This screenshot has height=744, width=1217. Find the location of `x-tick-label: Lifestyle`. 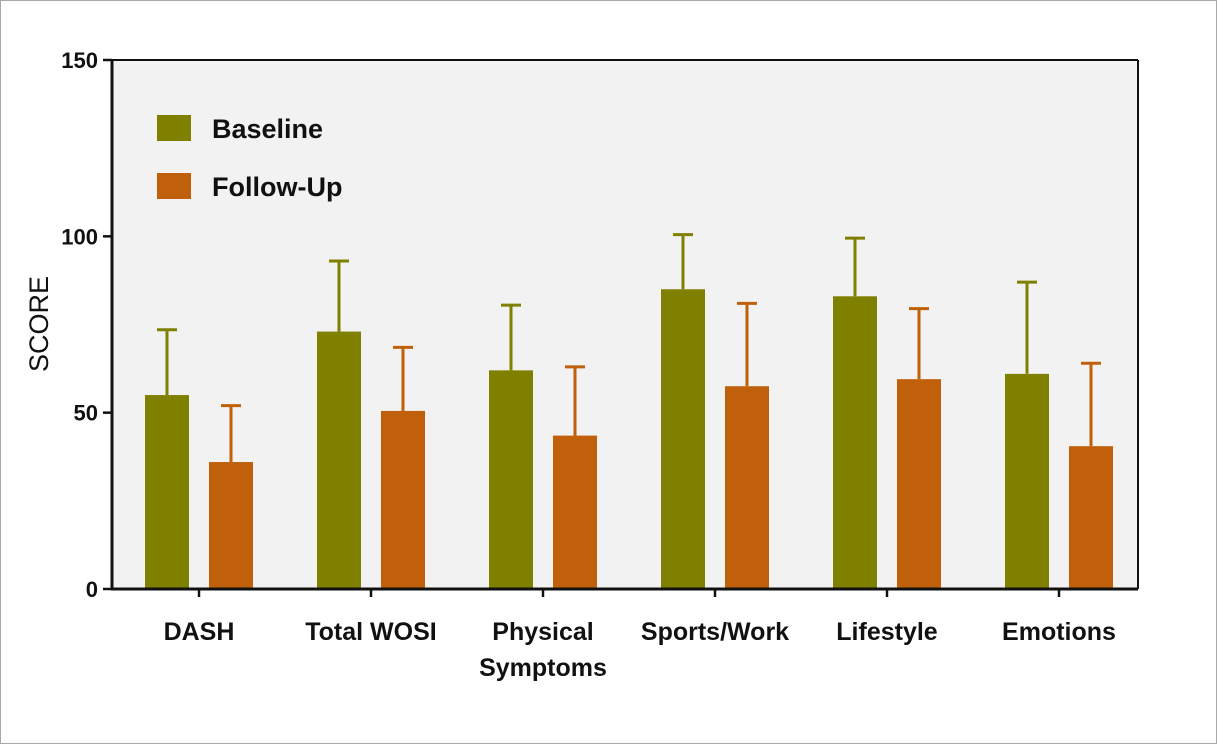

x-tick-label: Lifestyle is located at coordinates (887, 632).